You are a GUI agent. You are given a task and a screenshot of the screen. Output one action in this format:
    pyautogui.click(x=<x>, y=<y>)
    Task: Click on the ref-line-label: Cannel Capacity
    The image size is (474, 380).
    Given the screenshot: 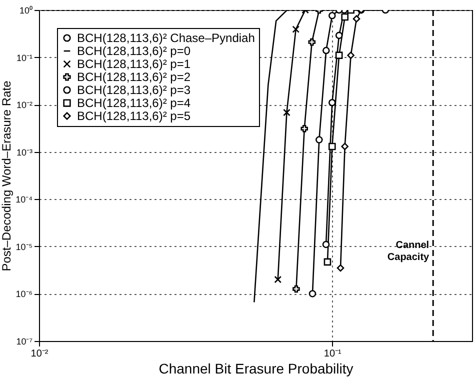 What is the action you would take?
    pyautogui.click(x=408, y=251)
    